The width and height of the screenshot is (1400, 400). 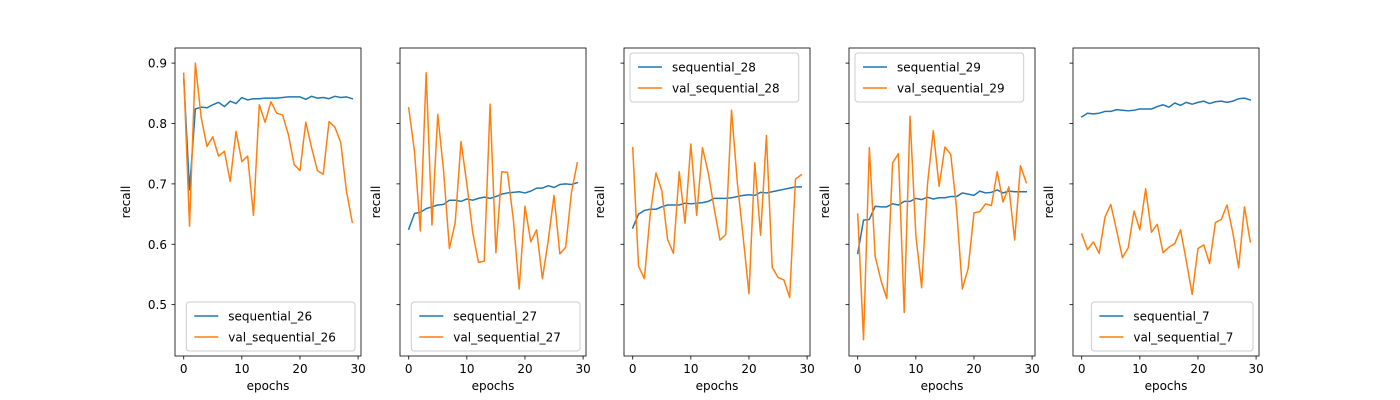 I want to click on legend-label: sequential_26, so click(x=270, y=317).